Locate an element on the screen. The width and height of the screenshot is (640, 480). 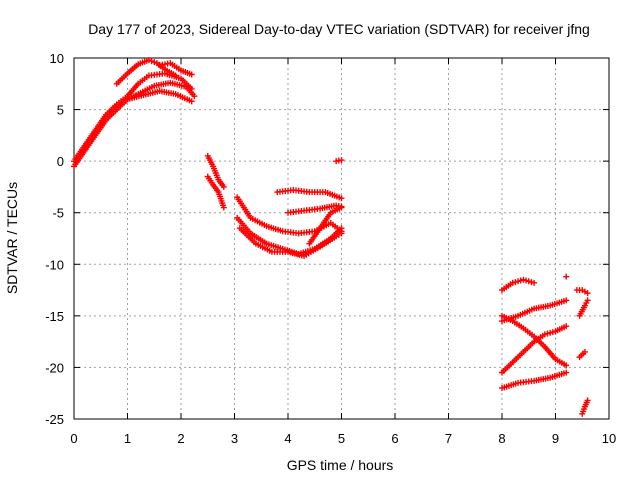
x-tick-label: 9 is located at coordinates (555, 438).